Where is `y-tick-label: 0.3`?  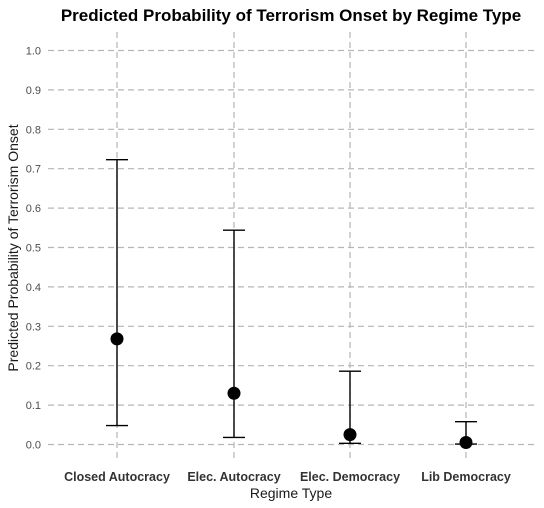
y-tick-label: 0.3 is located at coordinates (33, 327).